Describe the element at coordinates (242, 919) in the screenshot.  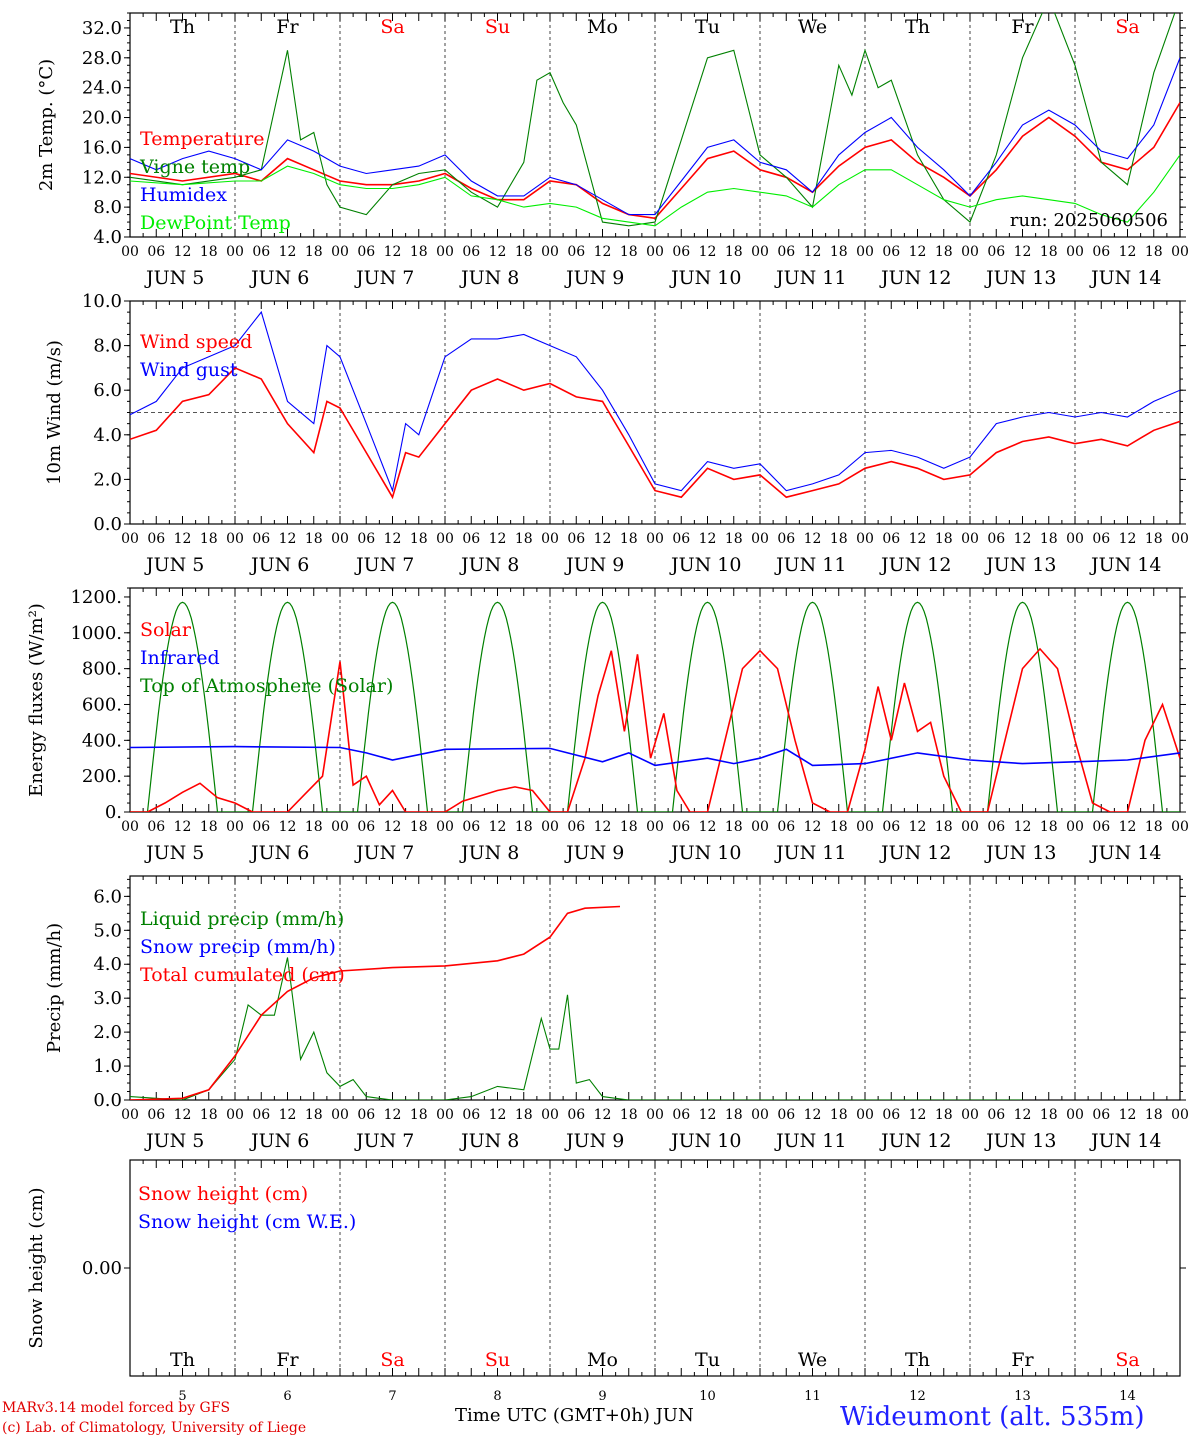
I see `legend-entry: Liquid precip (mm/h)` at that location.